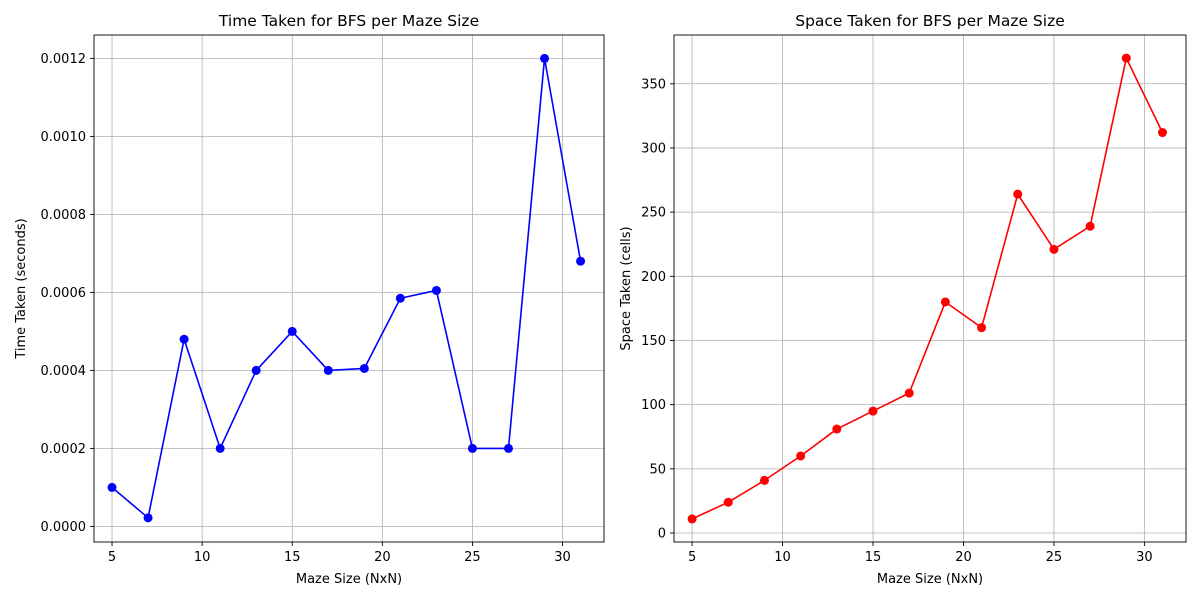 Image resolution: width=1200 pixels, height=604 pixels. Describe the element at coordinates (653, 341) in the screenshot. I see `space-y-tick-label: 150` at that location.